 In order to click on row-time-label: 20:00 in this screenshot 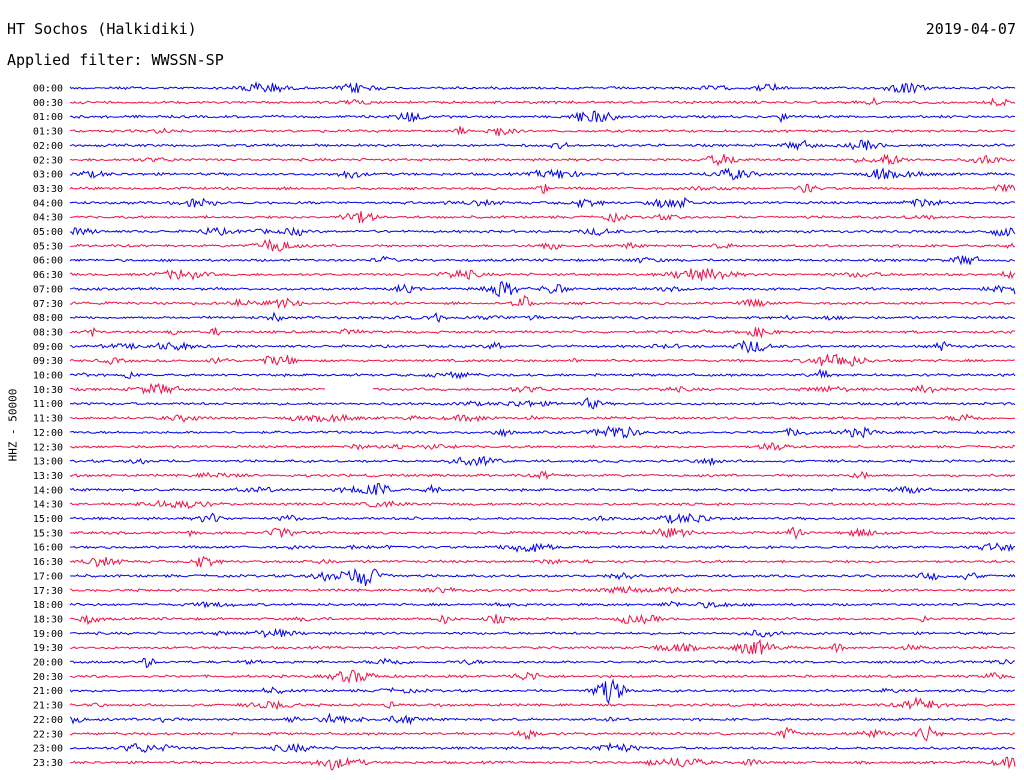, I will do `click(48, 663)`.